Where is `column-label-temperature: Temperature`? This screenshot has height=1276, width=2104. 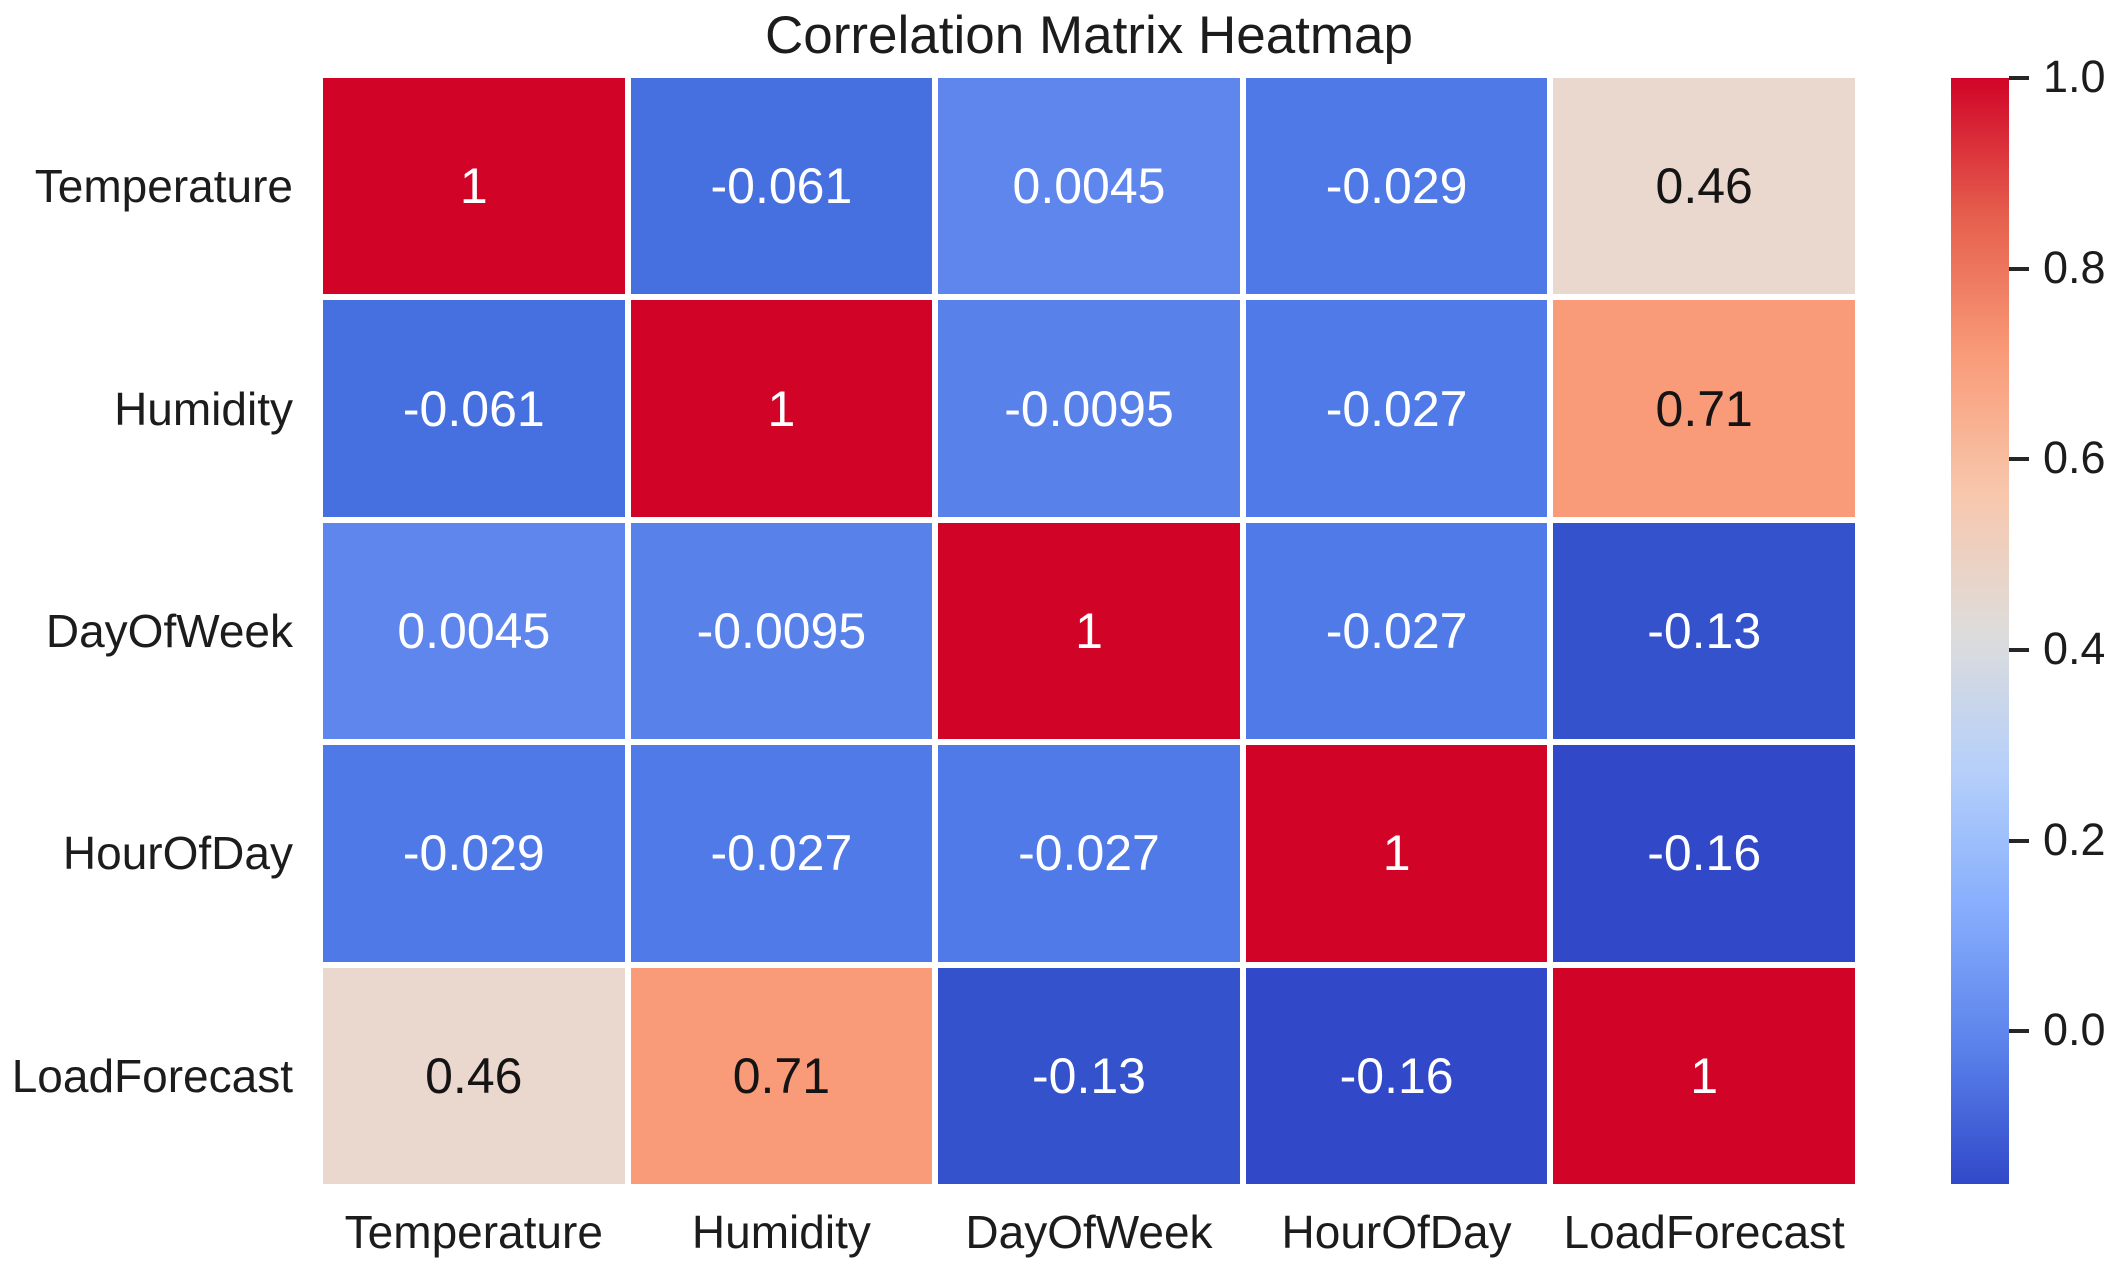
column-label-temperature: Temperature is located at coordinates (473, 1232).